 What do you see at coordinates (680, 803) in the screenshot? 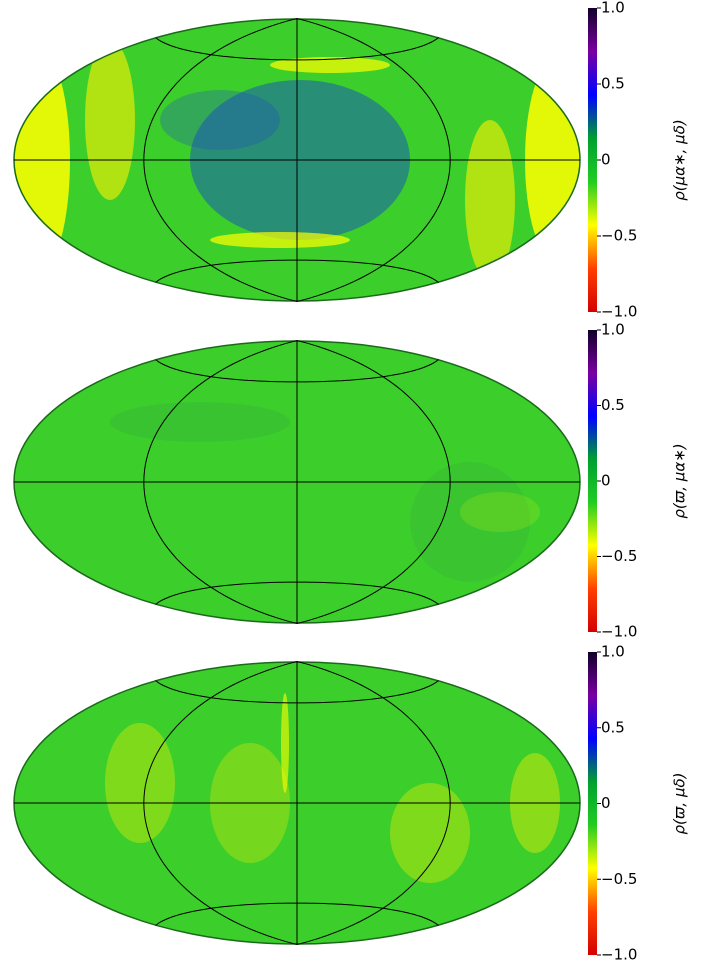
I see `colorbar-label: ρ(ϖ, μδ)` at bounding box center [680, 803].